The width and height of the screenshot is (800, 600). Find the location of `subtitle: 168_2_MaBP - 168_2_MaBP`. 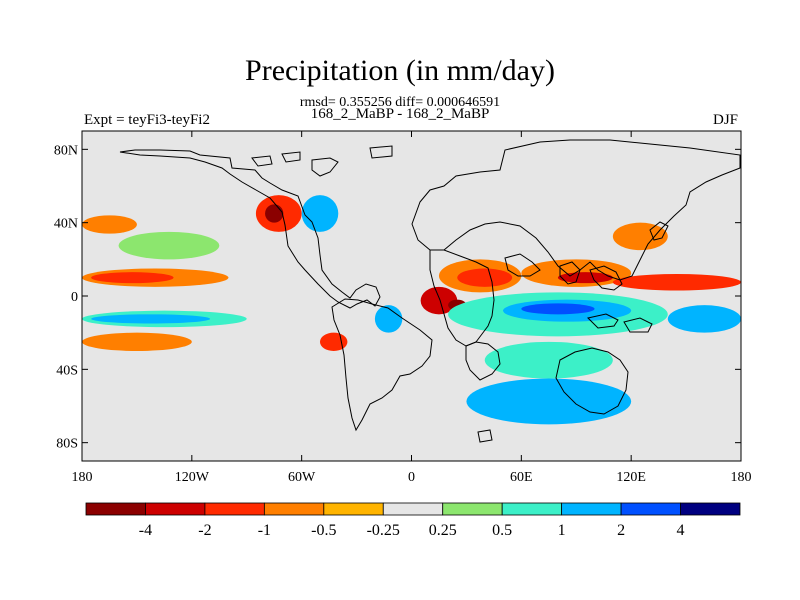

subtitle: 168_2_MaBP - 168_2_MaBP is located at coordinates (400, 114).